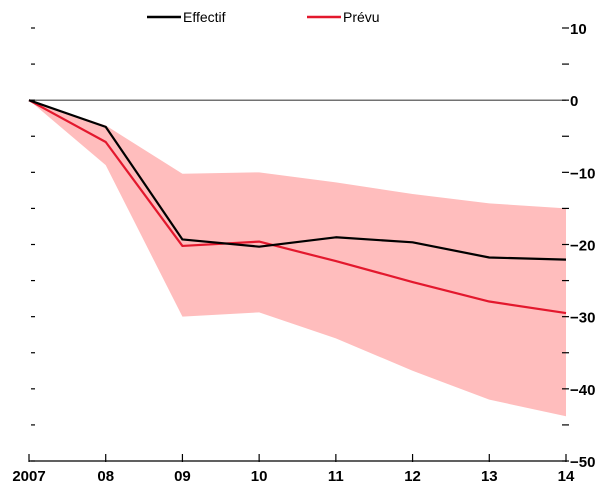 The height and width of the screenshot is (487, 605). I want to click on x-tick-label: 13, so click(489, 476).